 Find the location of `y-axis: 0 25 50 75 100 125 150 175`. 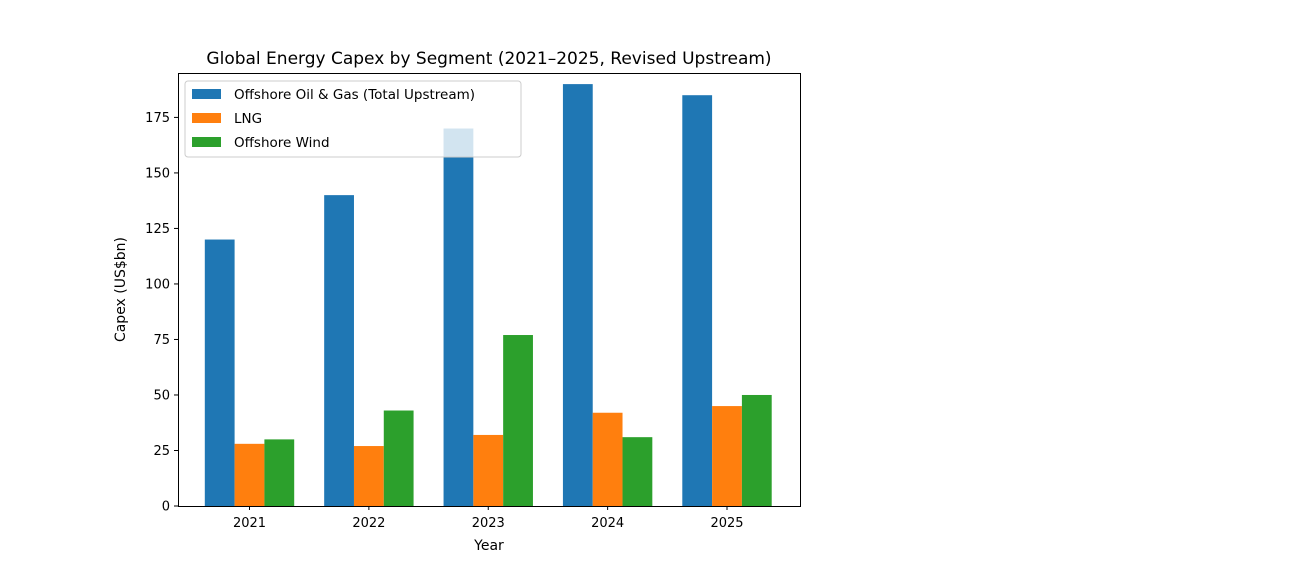

y-axis: 0 25 50 75 100 125 150 175 is located at coordinates (161, 313).